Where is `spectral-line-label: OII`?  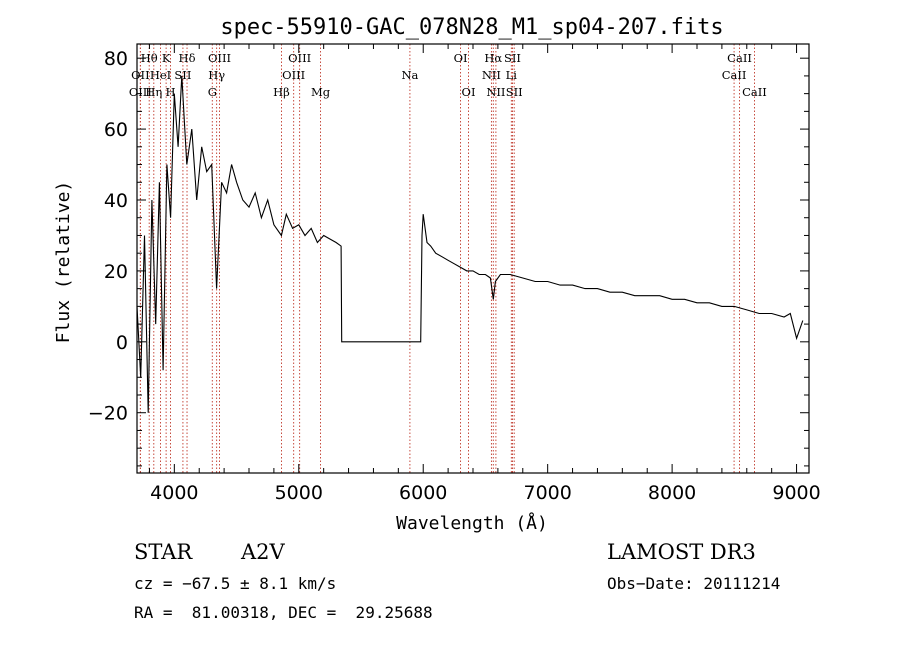 spectral-line-label: OII is located at coordinates (140, 75).